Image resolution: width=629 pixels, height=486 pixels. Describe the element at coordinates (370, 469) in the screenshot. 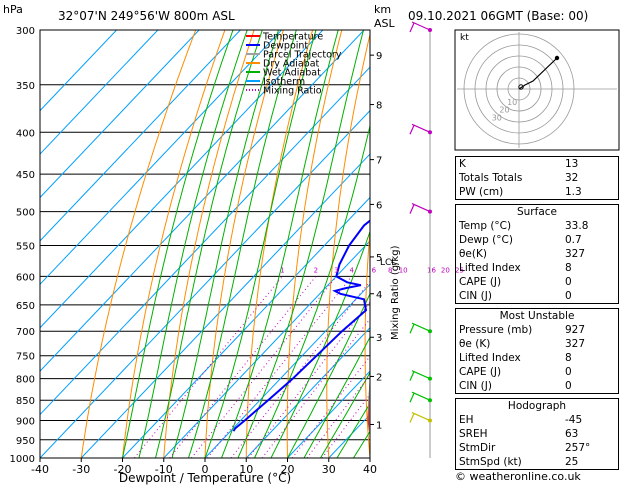

I see `x-tick-label: 40` at that location.